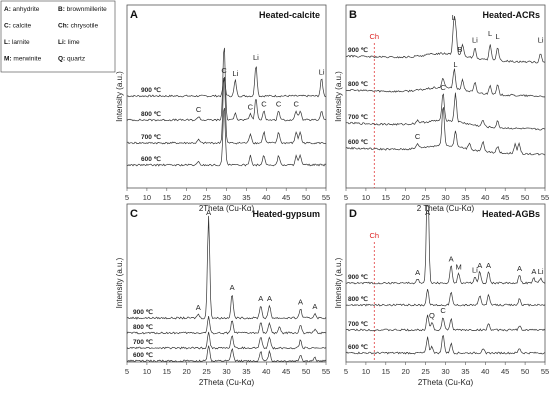 The image size is (550, 402). I want to click on peak-label: B, so click(459, 49).